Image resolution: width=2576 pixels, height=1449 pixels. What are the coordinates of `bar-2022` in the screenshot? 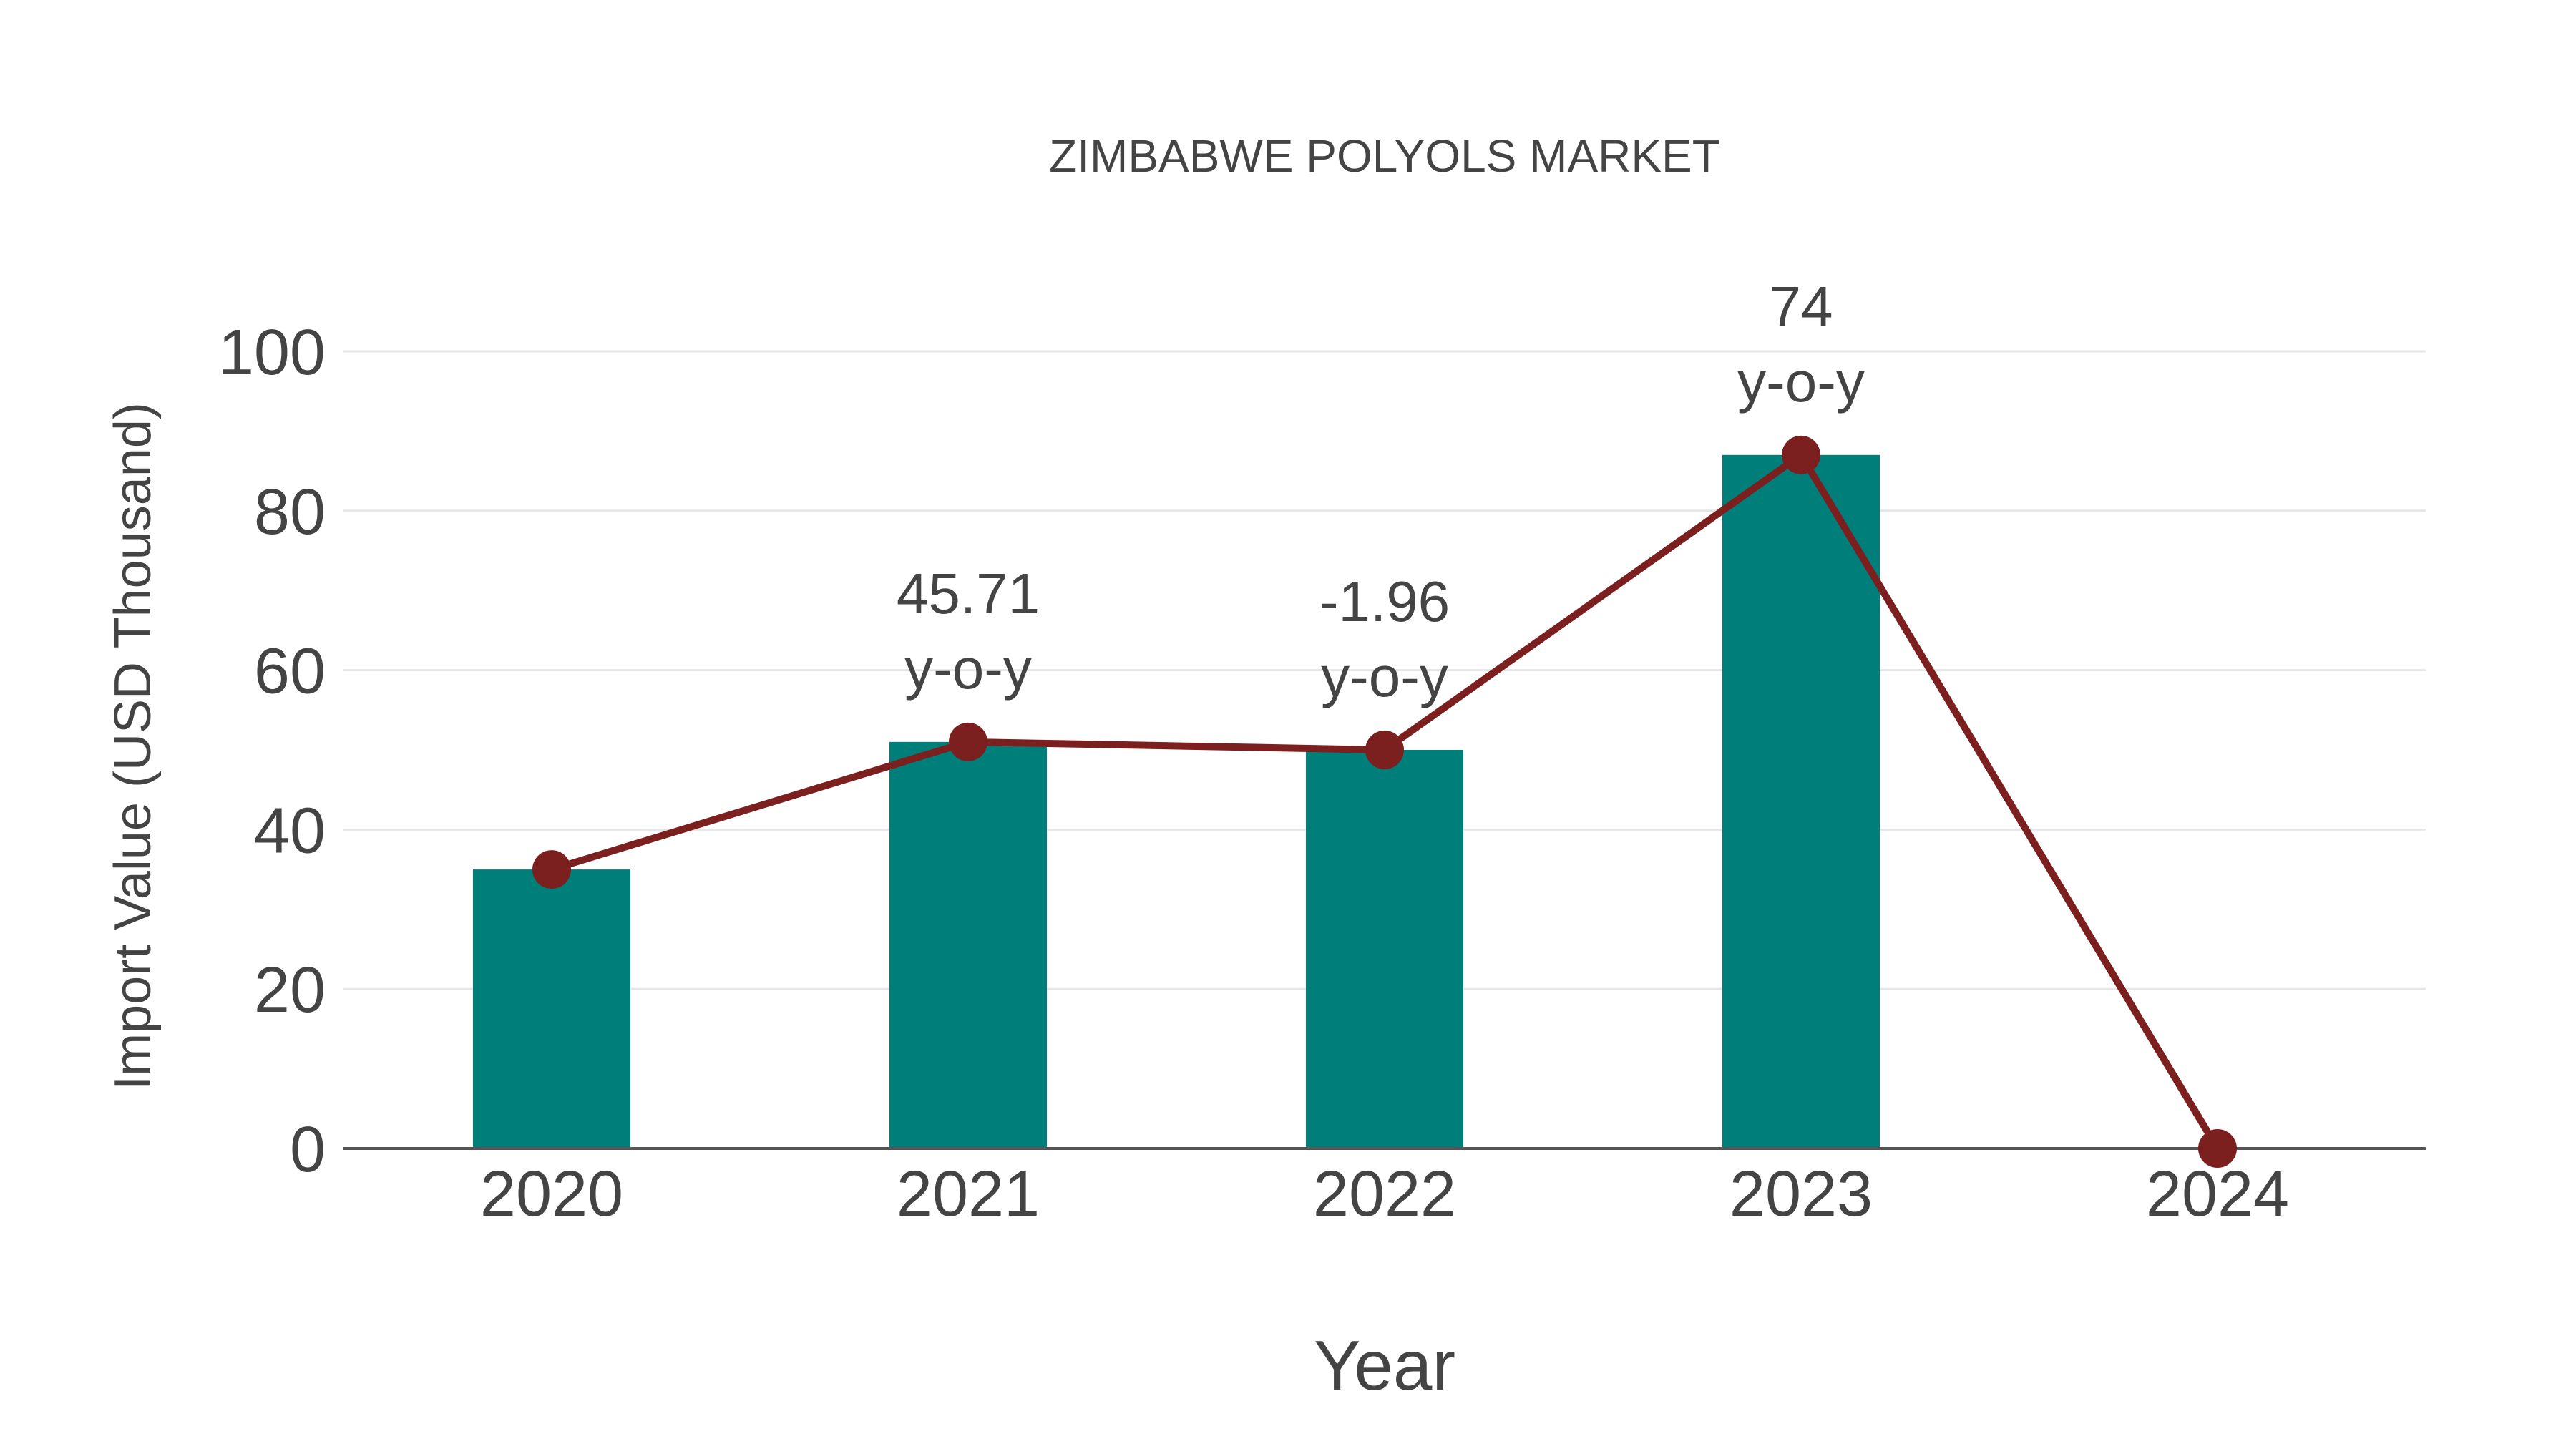 It's located at (1384, 949).